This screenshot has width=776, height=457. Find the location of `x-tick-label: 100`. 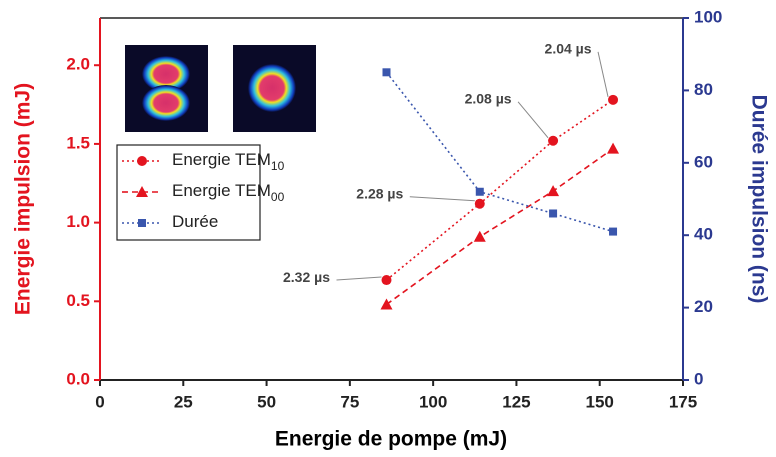

x-tick-label: 100 is located at coordinates (433, 401).